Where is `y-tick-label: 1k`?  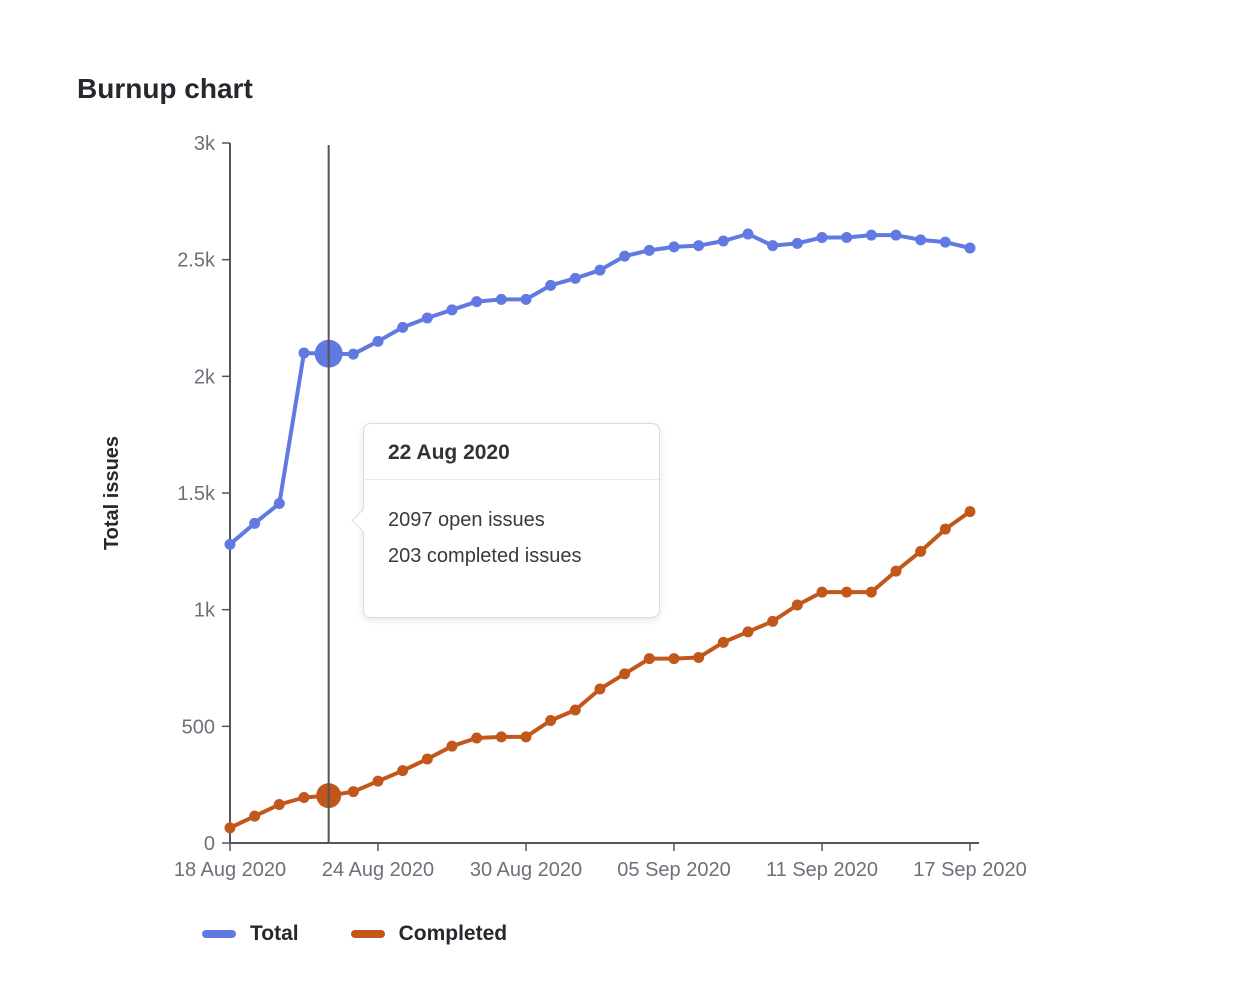
y-tick-label: 1k is located at coordinates (205, 611).